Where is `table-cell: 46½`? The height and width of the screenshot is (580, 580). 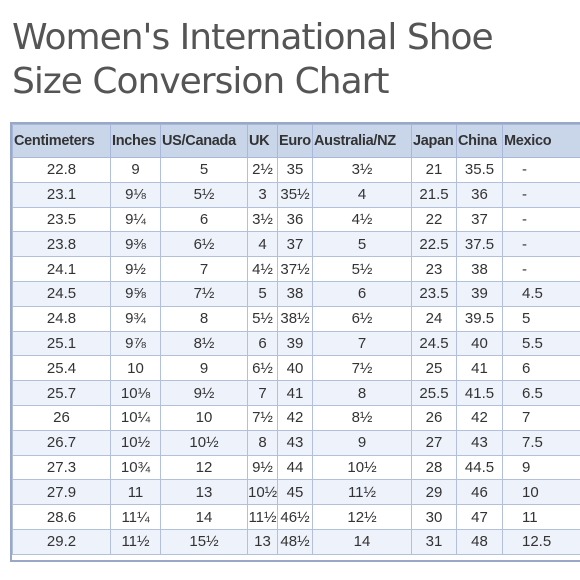 table-cell: 46½ is located at coordinates (295, 517).